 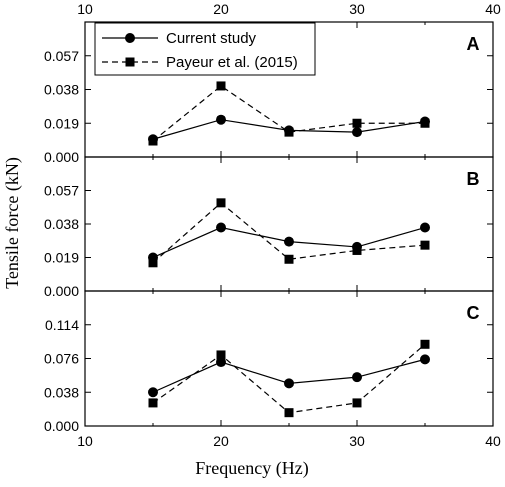 What do you see at coordinates (357, 441) in the screenshot?
I see `x-tick-label-bottom: 30` at bounding box center [357, 441].